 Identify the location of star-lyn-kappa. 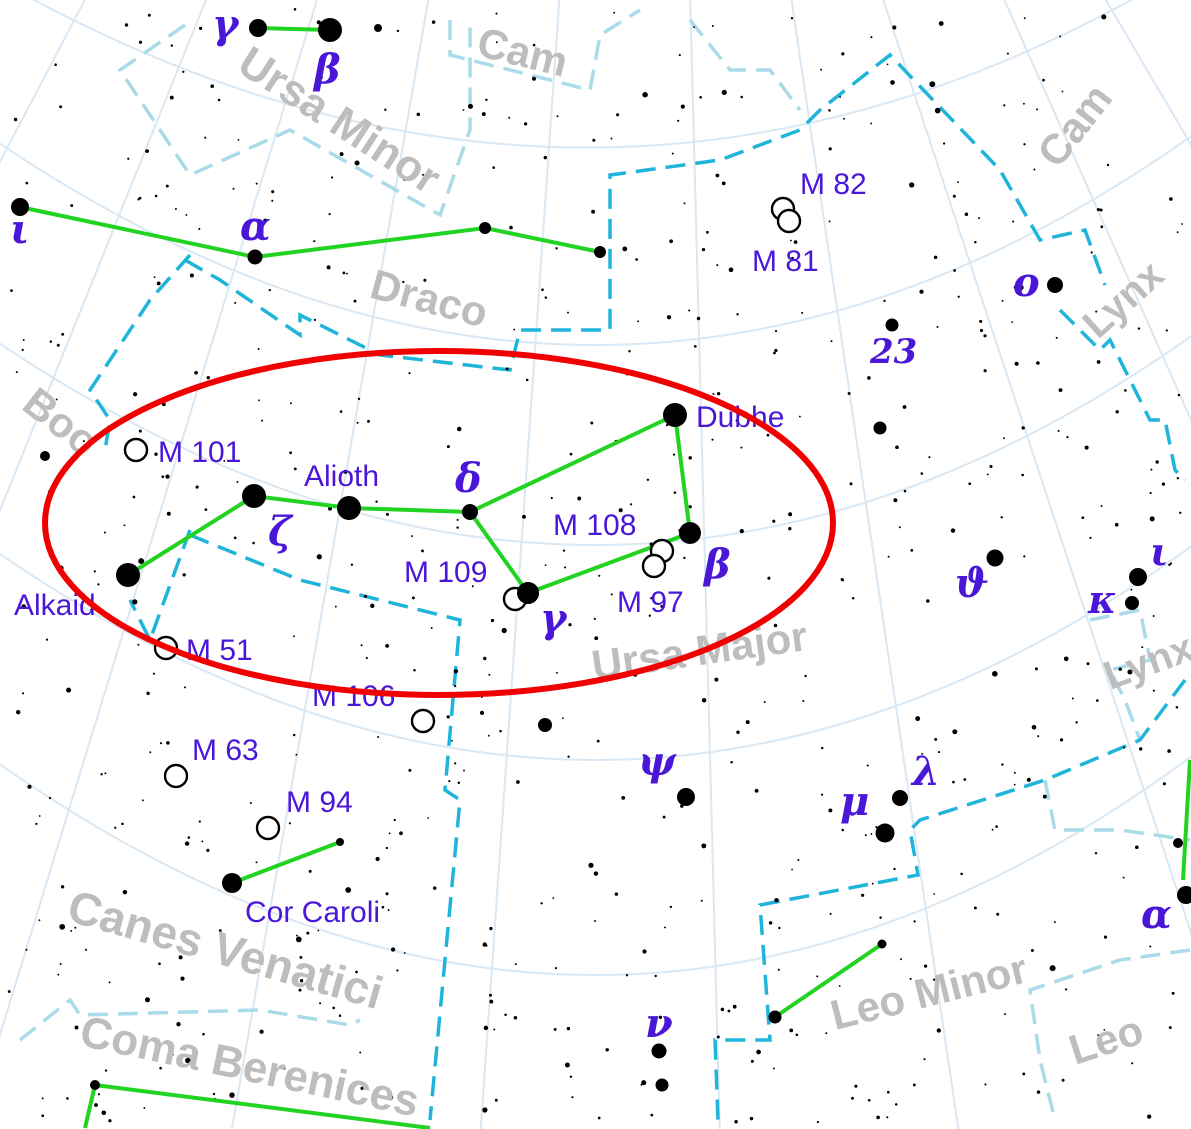
(1132, 603).